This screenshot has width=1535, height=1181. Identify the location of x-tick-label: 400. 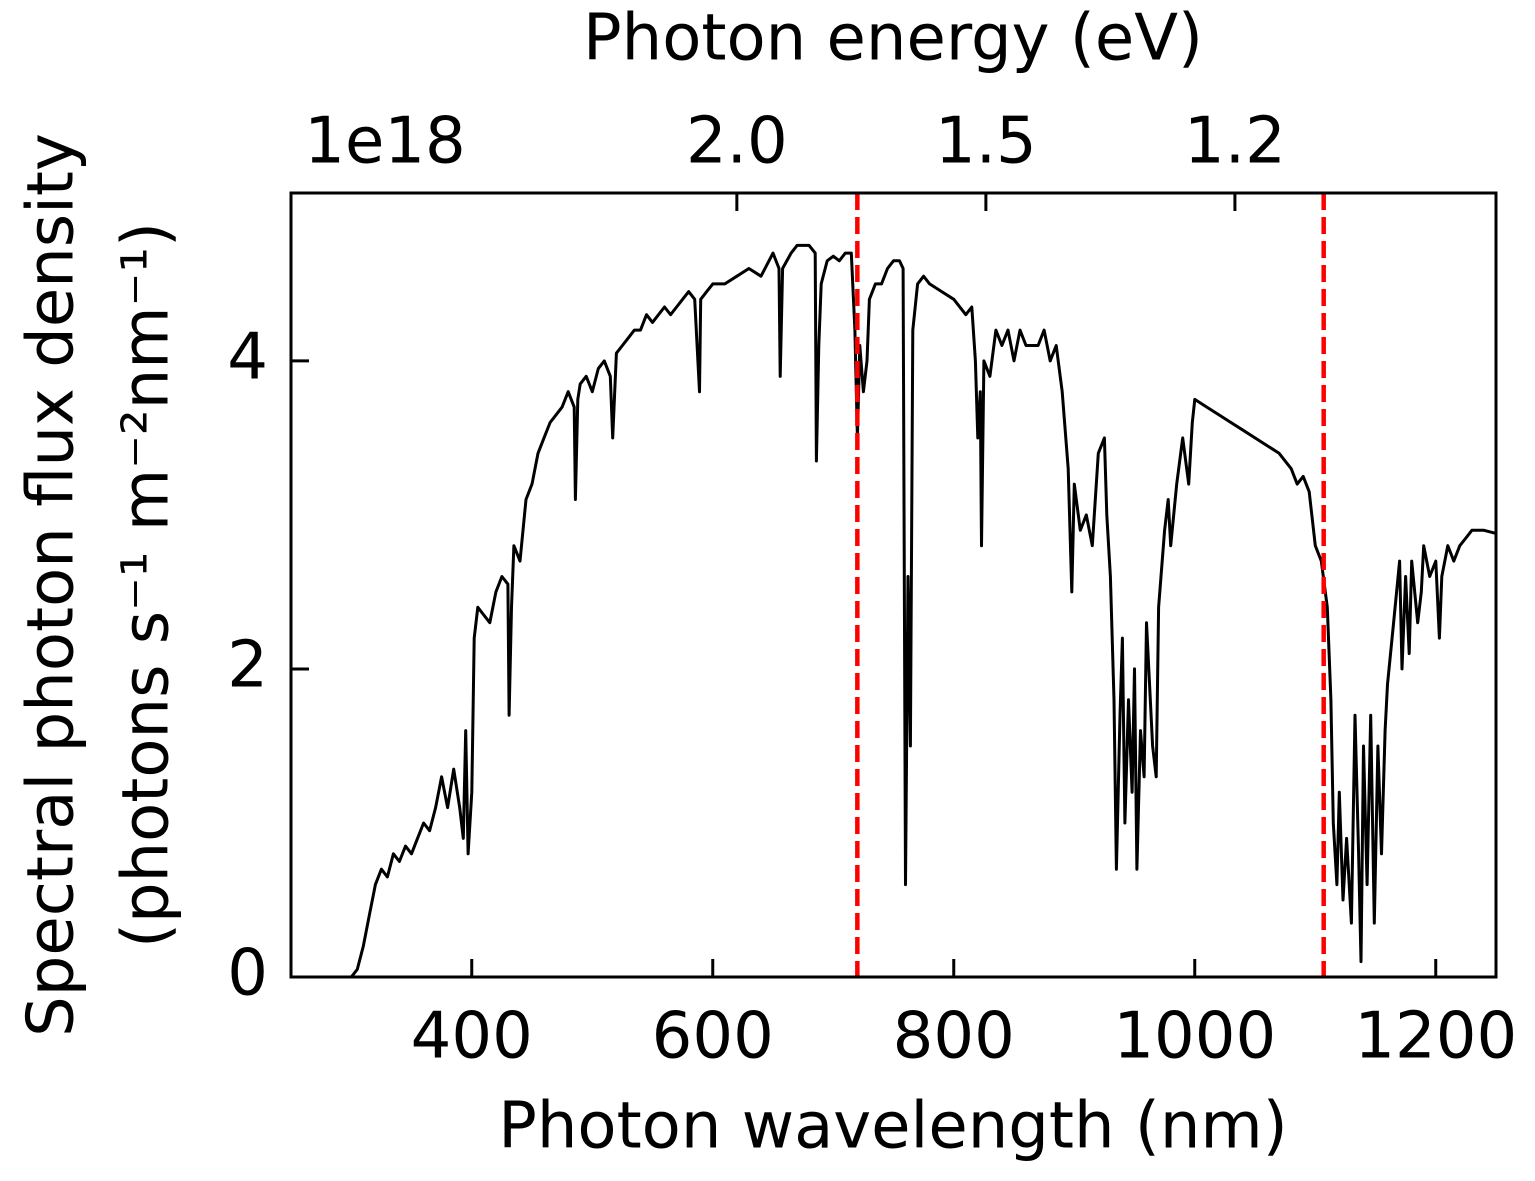
(472, 1037).